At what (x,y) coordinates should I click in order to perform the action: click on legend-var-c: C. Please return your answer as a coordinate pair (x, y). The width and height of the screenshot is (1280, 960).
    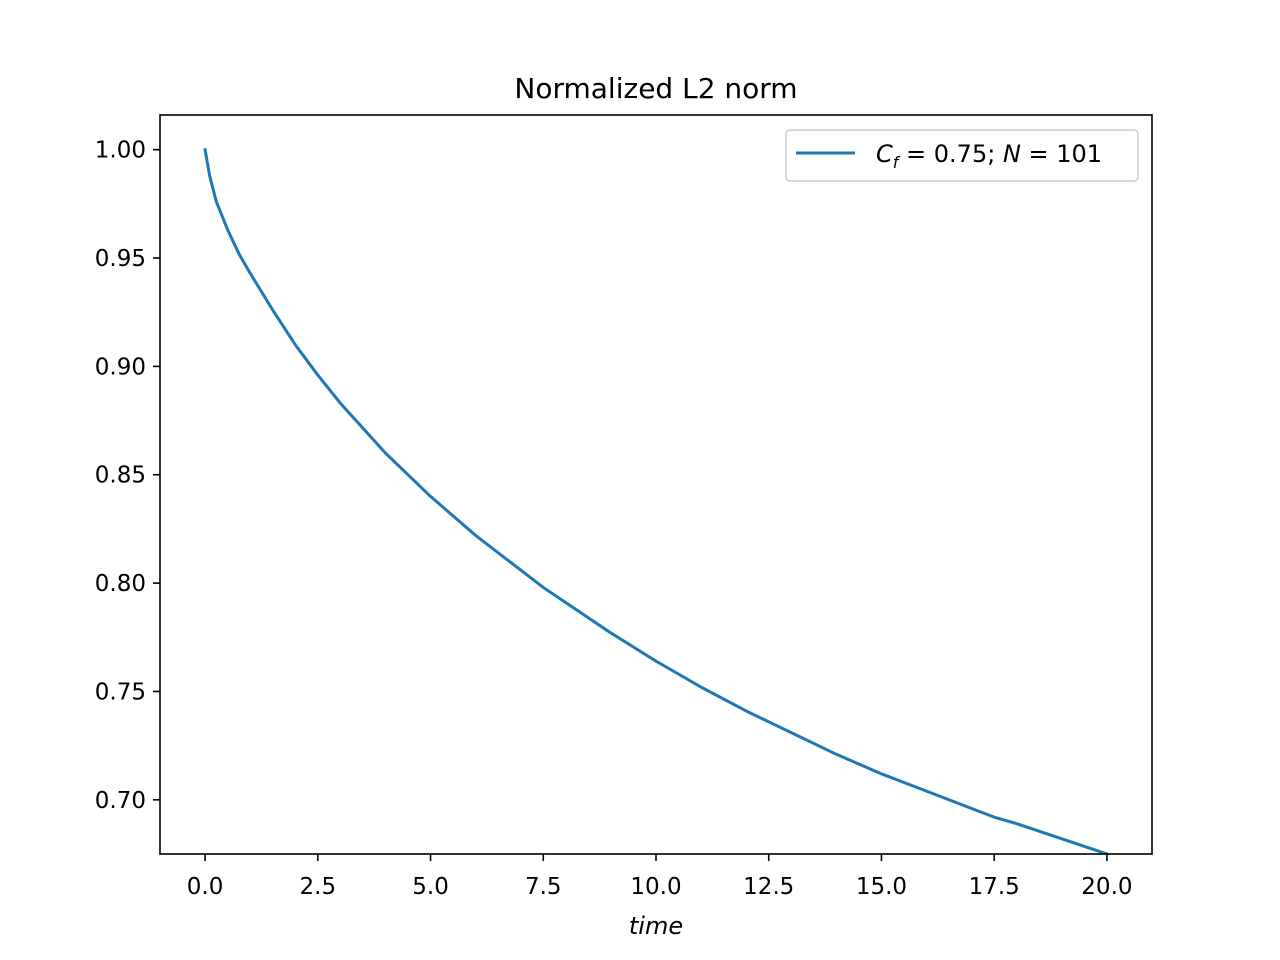
    Looking at the image, I should click on (884, 154).